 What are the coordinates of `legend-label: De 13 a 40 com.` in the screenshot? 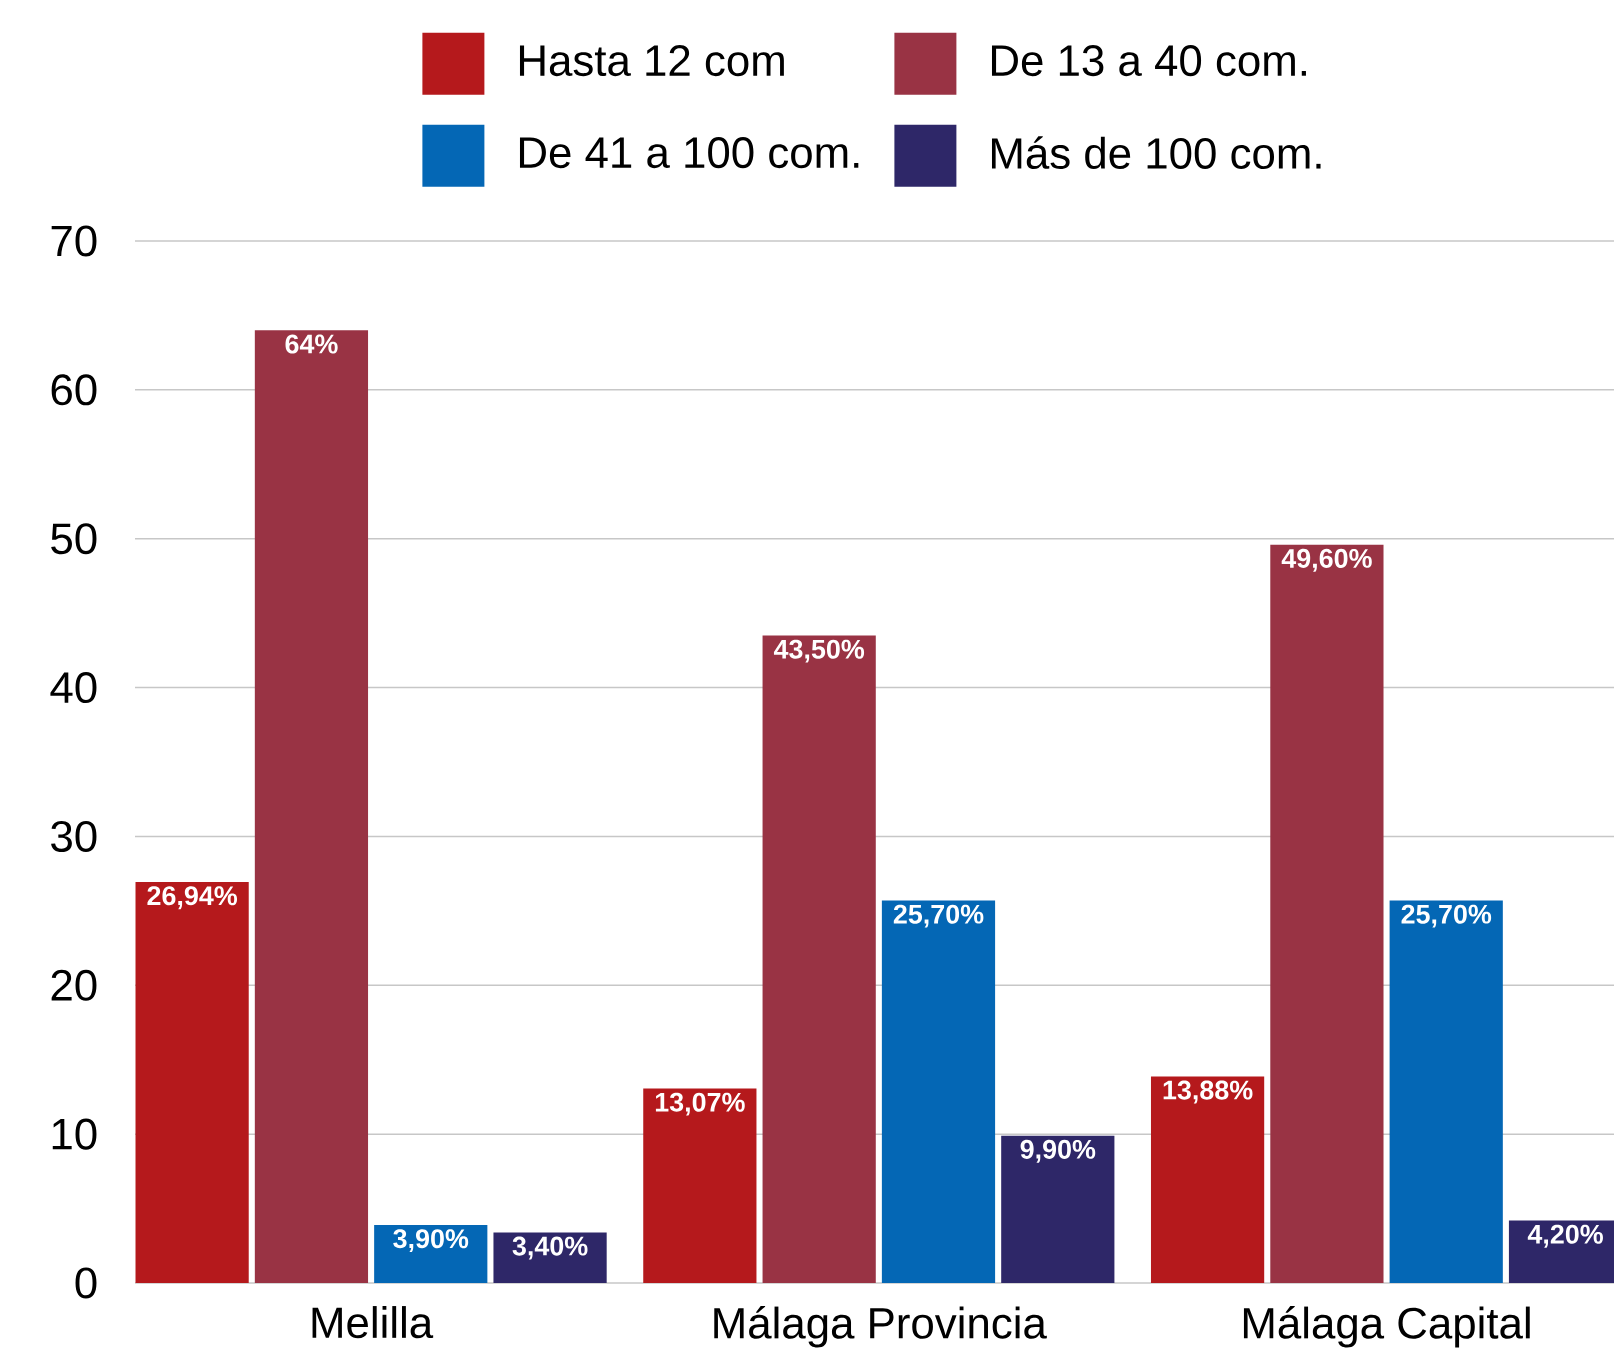 It's located at (1148, 61).